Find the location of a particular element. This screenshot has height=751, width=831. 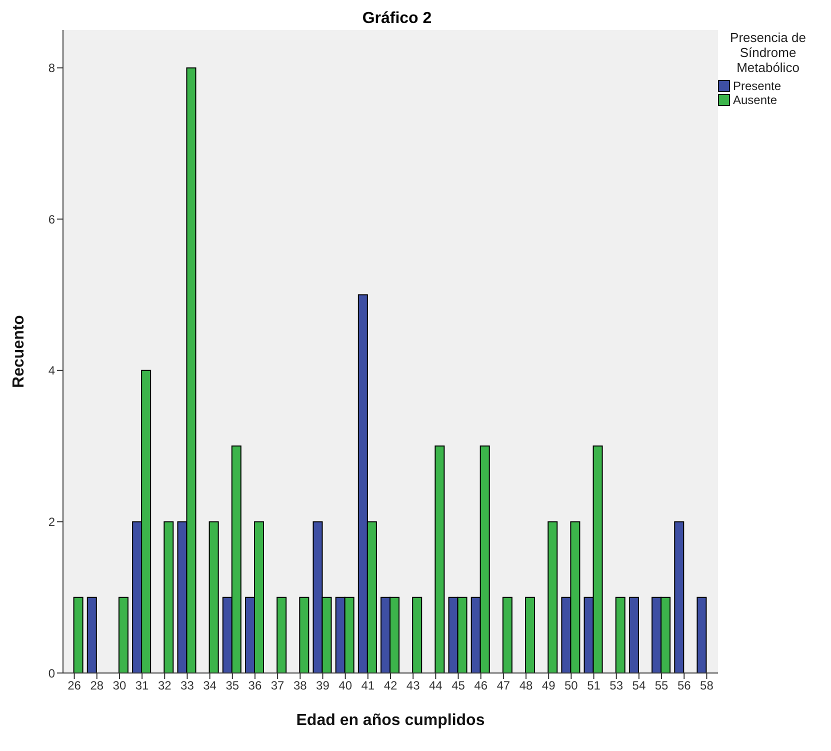

x-tick-label: 41 is located at coordinates (368, 685).